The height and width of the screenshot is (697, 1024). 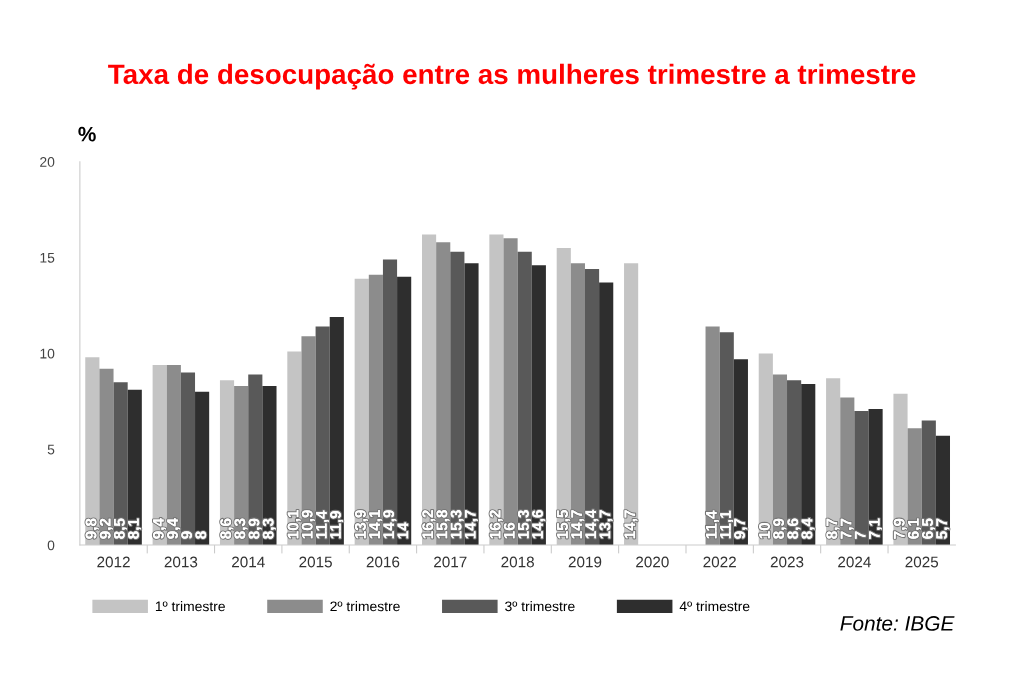 I want to click on data-label: 14,1, so click(x=376, y=524).